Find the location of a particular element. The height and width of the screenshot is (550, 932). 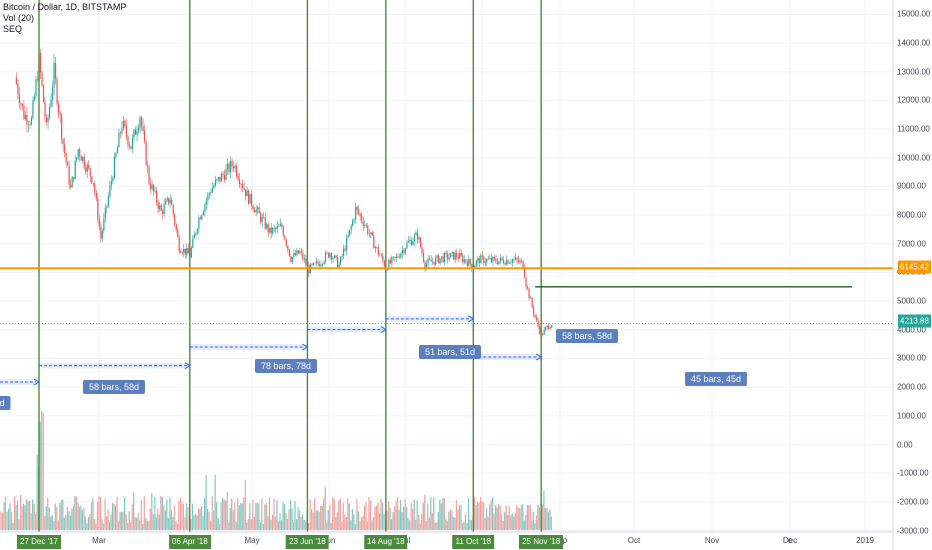

time-axis-label: May is located at coordinates (252, 540).